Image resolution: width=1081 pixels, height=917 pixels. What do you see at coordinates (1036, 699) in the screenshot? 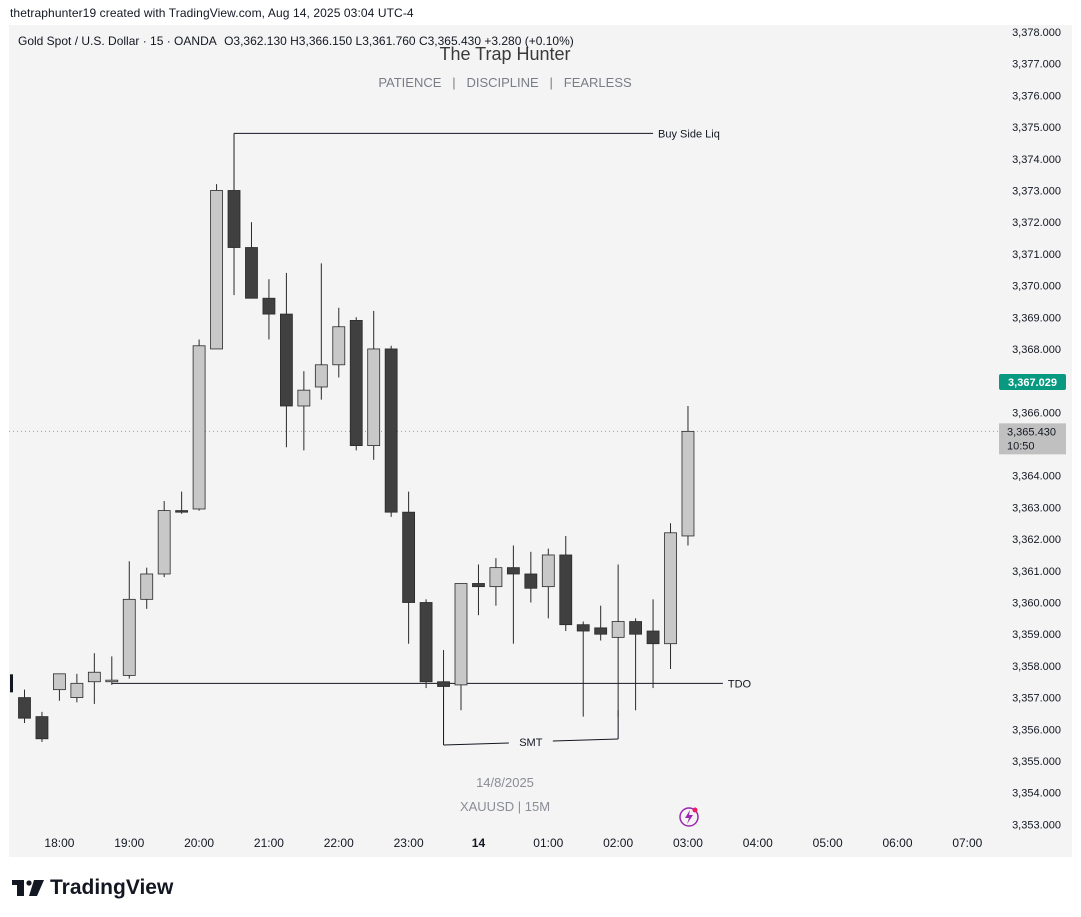
I see `price-tick-label: 3,357.000` at bounding box center [1036, 699].